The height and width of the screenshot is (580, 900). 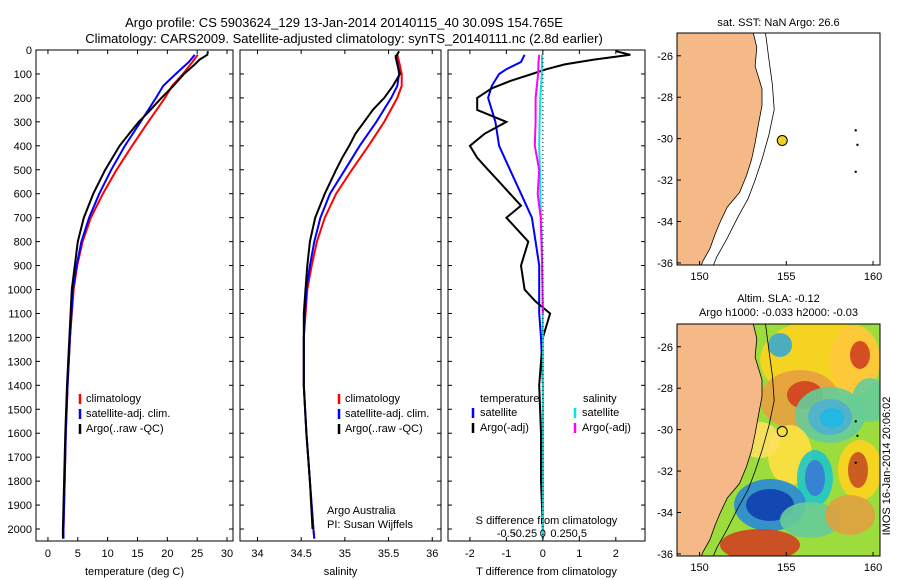 I want to click on imos-timestamp: IMOS 16-Jan-2014 20:06:02, so click(x=887, y=466).